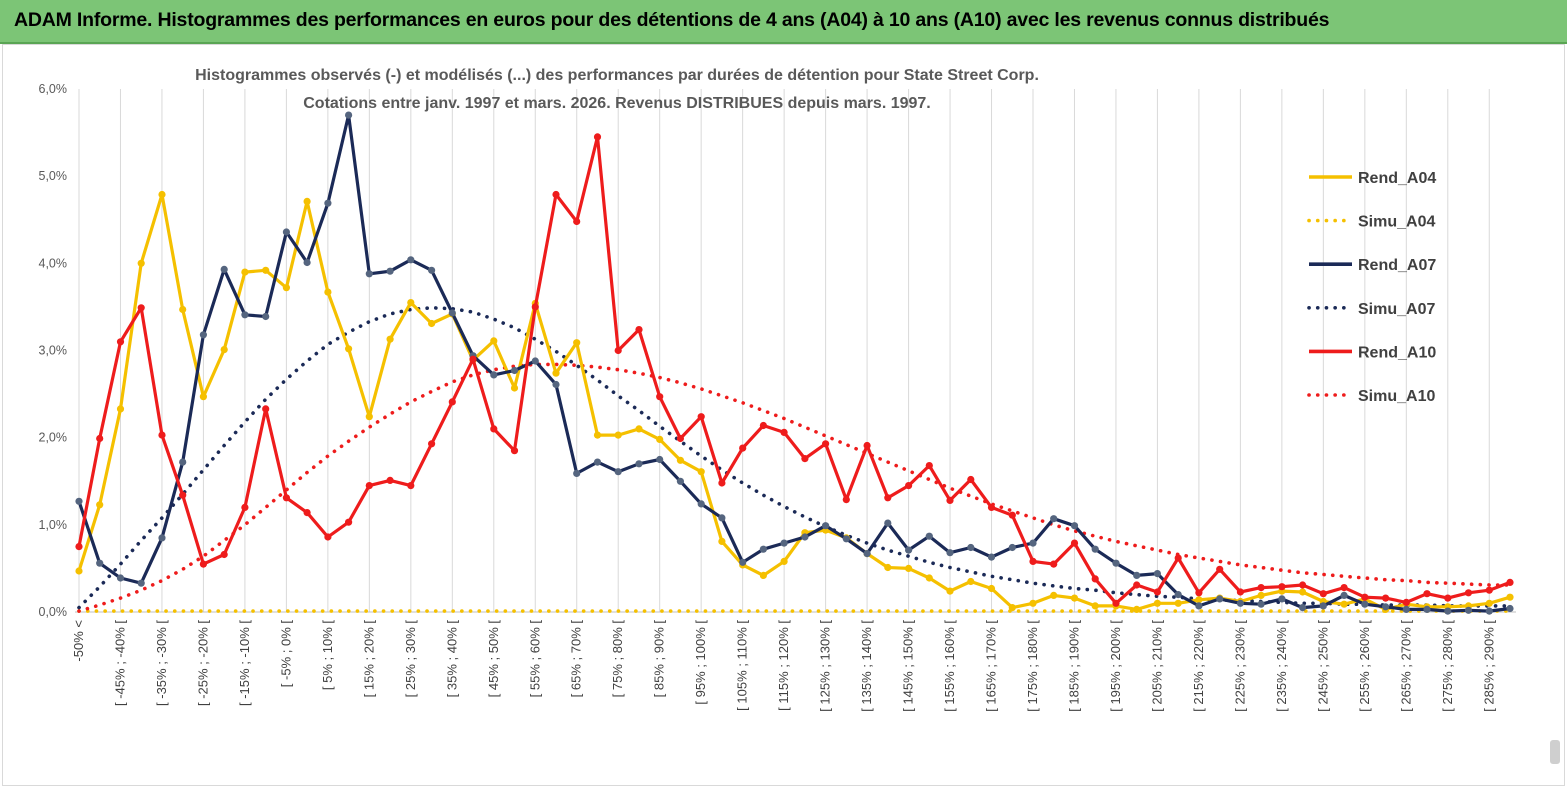 Image resolution: width=1567 pixels, height=789 pixels. I want to click on x-tick-label: [ 145% ; 150% [, so click(908, 666).